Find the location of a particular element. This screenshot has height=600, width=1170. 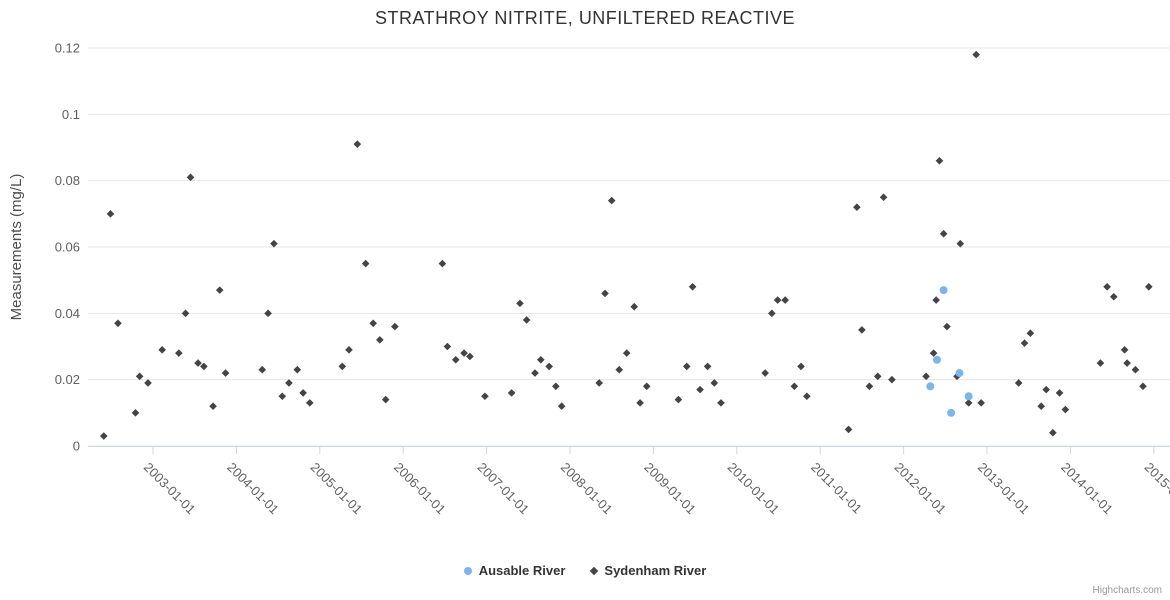

legend-item-sydenham-river: Sydenham River is located at coordinates (648, 570).